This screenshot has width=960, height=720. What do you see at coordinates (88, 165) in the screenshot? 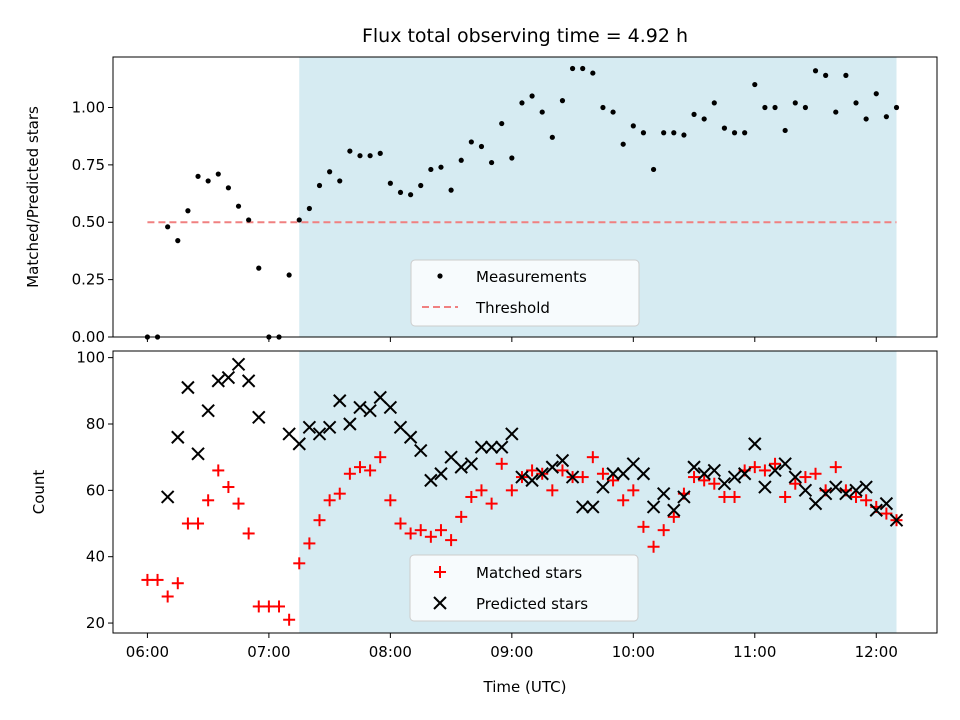
I see `y-tick-label: 0.75` at bounding box center [88, 165].